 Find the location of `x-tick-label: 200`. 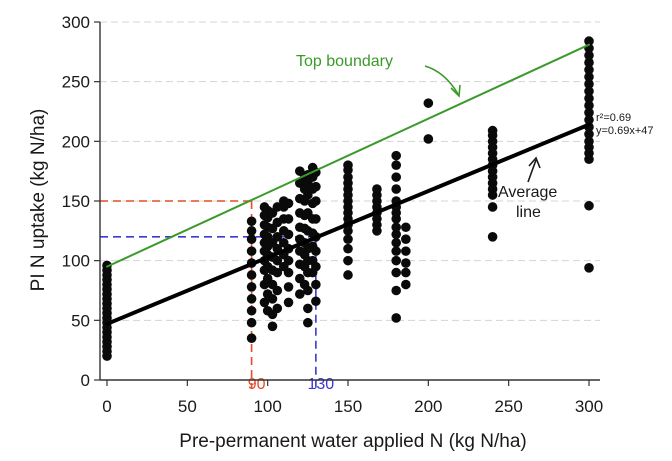

x-tick-label: 200 is located at coordinates (428, 406).